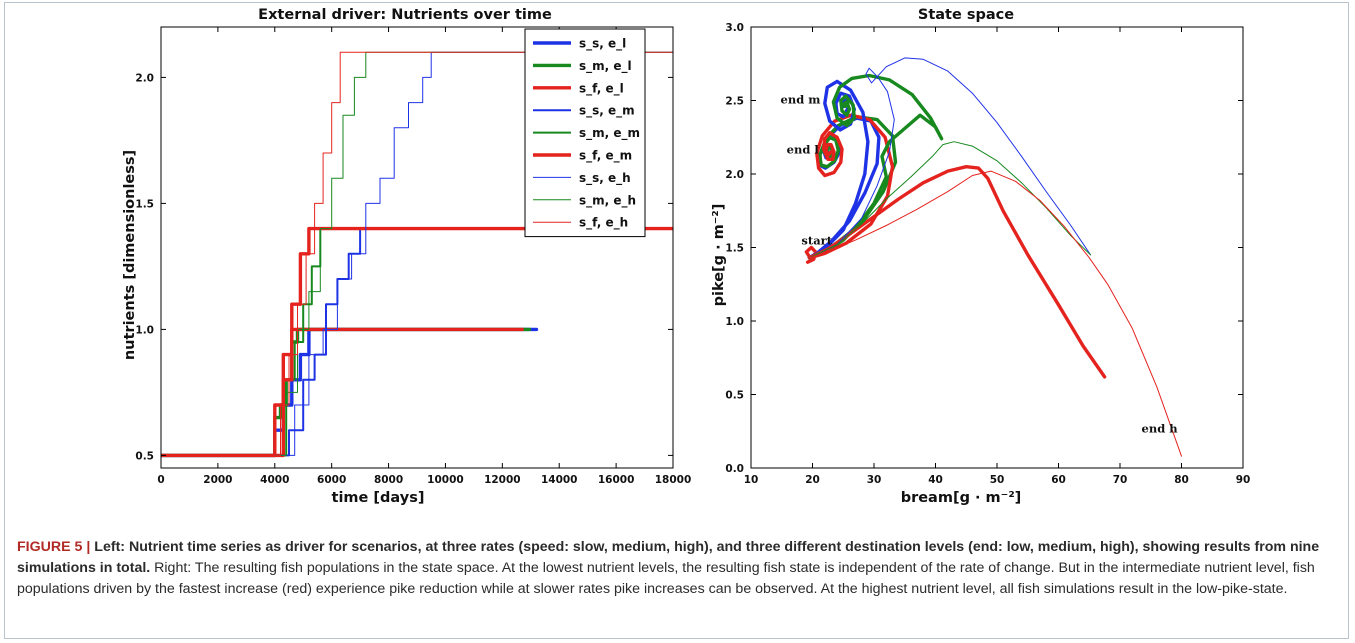 This screenshot has height=643, width=1355. What do you see at coordinates (160, 480) in the screenshot?
I see `x-tick-label: 0` at bounding box center [160, 480].